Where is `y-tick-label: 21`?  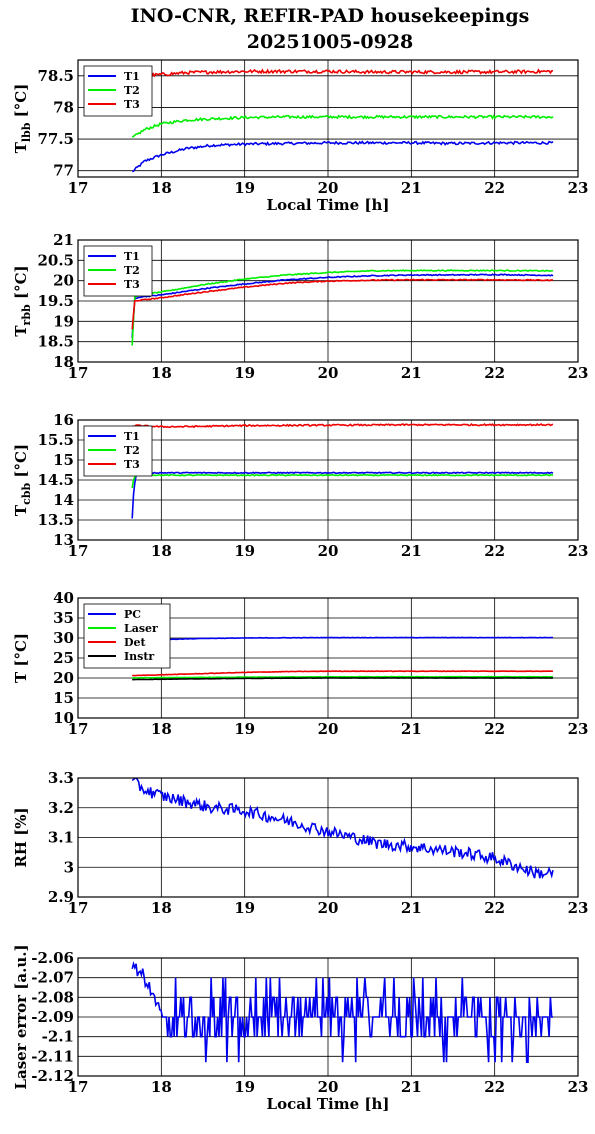
y-tick-label: 21 is located at coordinates (63, 240).